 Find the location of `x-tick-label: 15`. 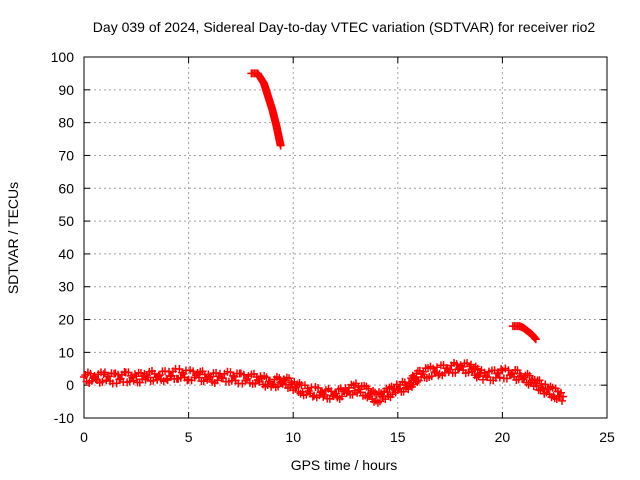

x-tick-label: 15 is located at coordinates (398, 437).